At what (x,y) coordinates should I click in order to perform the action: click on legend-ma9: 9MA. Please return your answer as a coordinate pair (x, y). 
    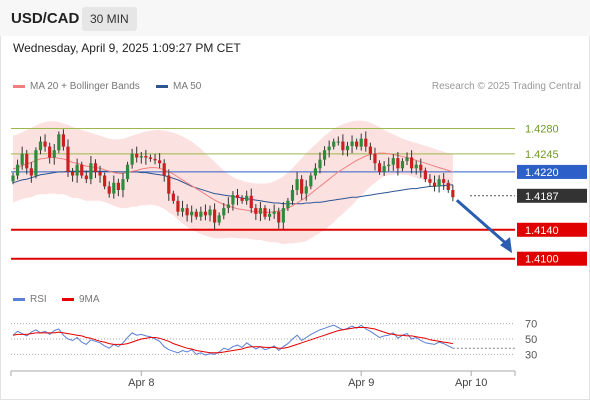
    Looking at the image, I should click on (81, 299).